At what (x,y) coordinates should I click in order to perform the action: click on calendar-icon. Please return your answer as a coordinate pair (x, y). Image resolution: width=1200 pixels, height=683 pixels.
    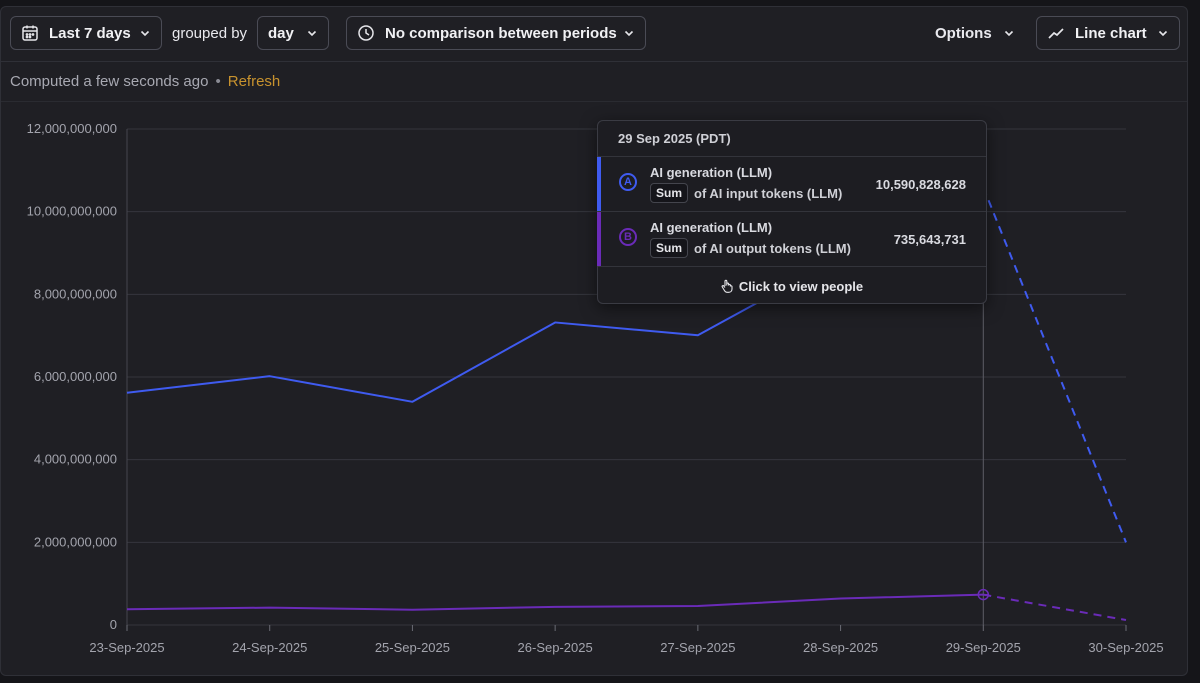
    Looking at the image, I should click on (30, 33).